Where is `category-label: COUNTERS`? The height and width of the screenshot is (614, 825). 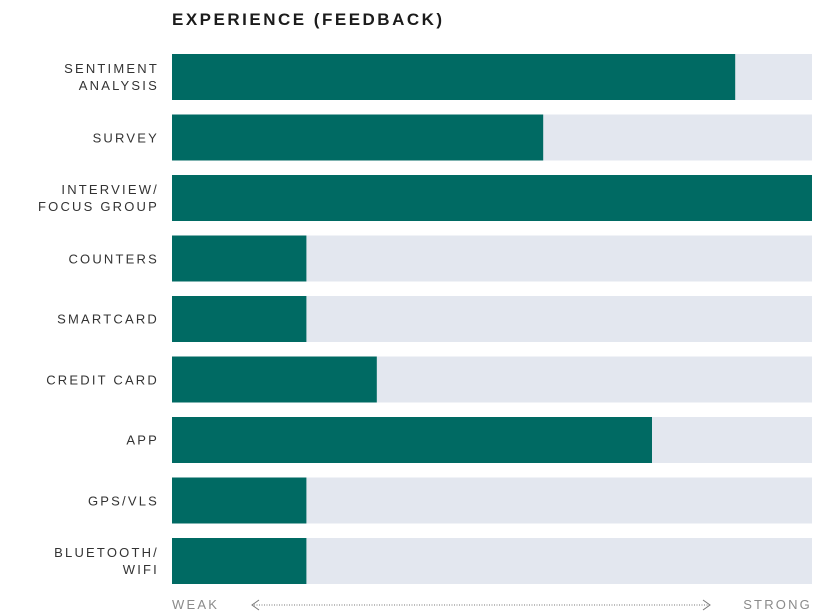 category-label: COUNTERS is located at coordinates (113, 258).